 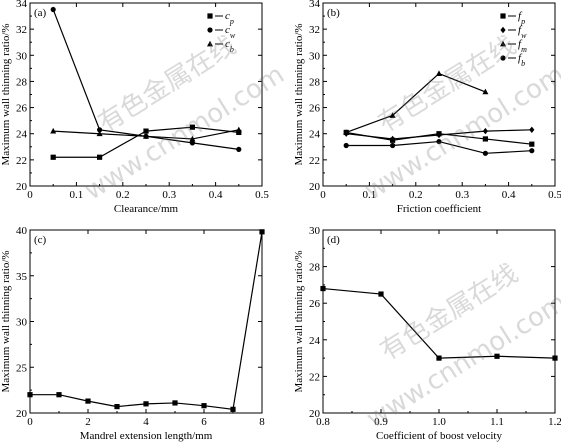 I want to click on y-tick-label: 22, so click(x=21, y=161).